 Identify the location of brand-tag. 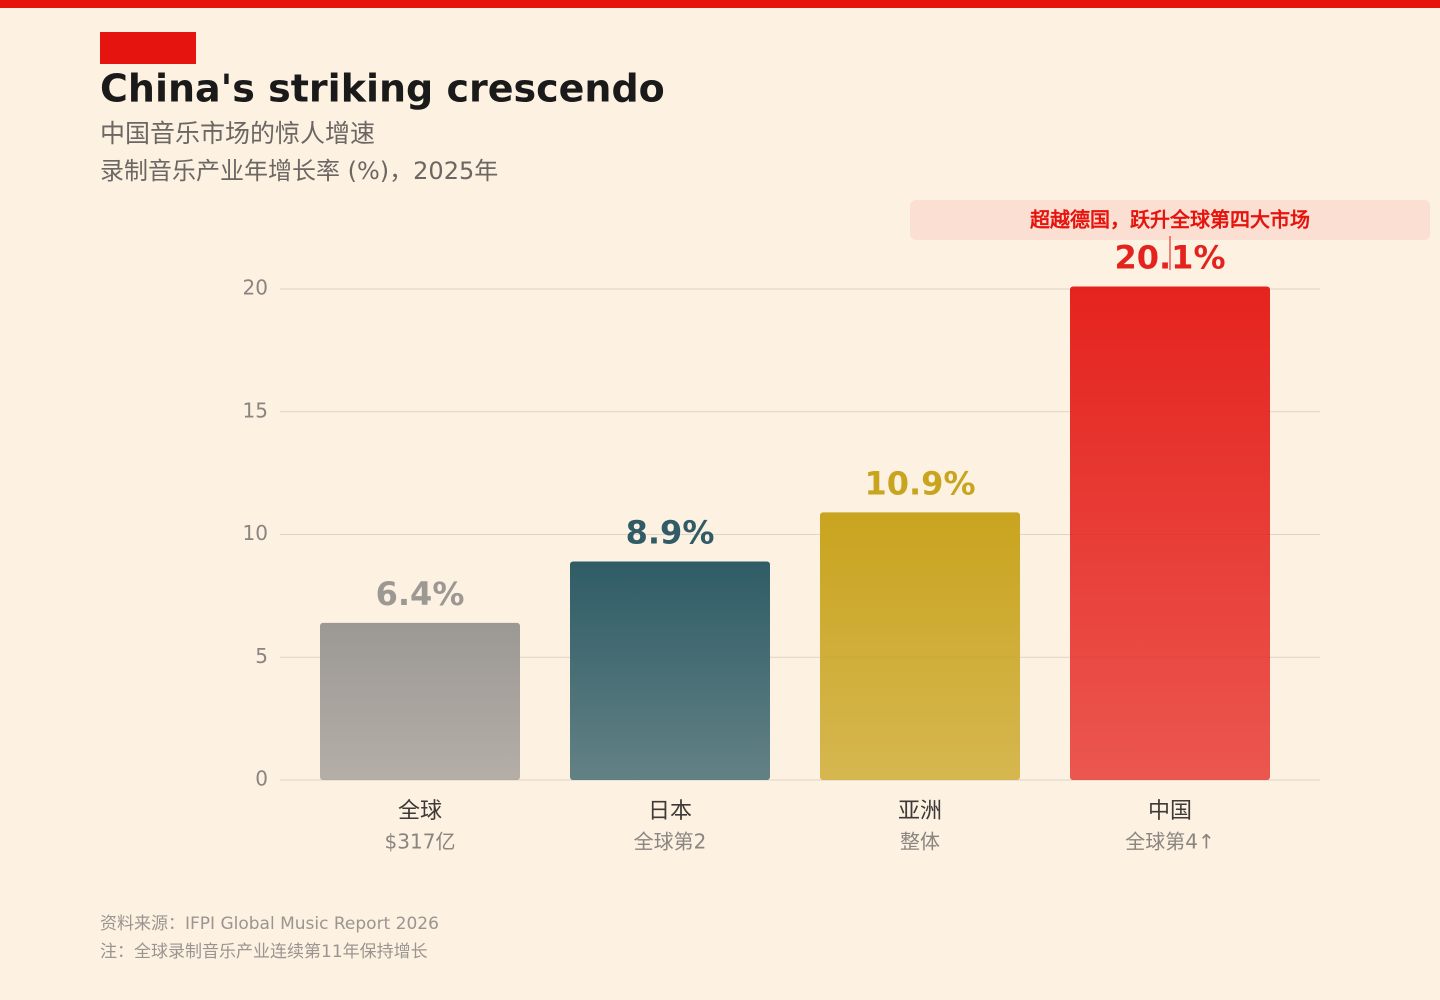
(148, 48).